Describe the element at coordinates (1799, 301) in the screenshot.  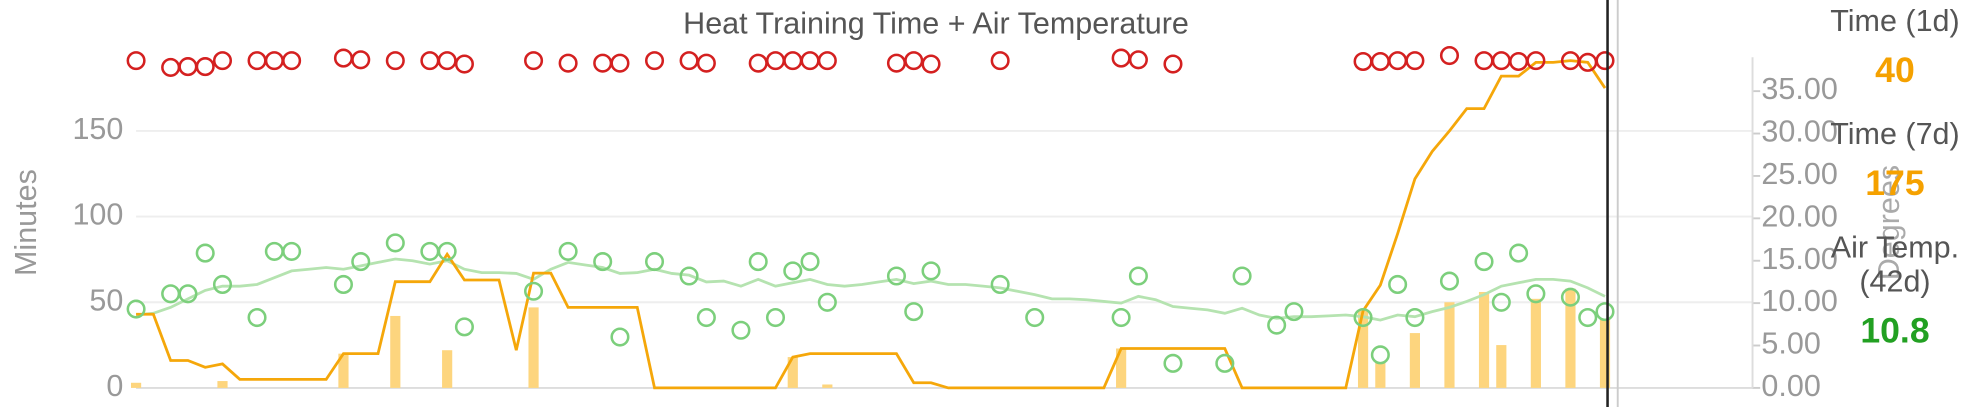
I see `y2-tick-label: 10.00` at that location.